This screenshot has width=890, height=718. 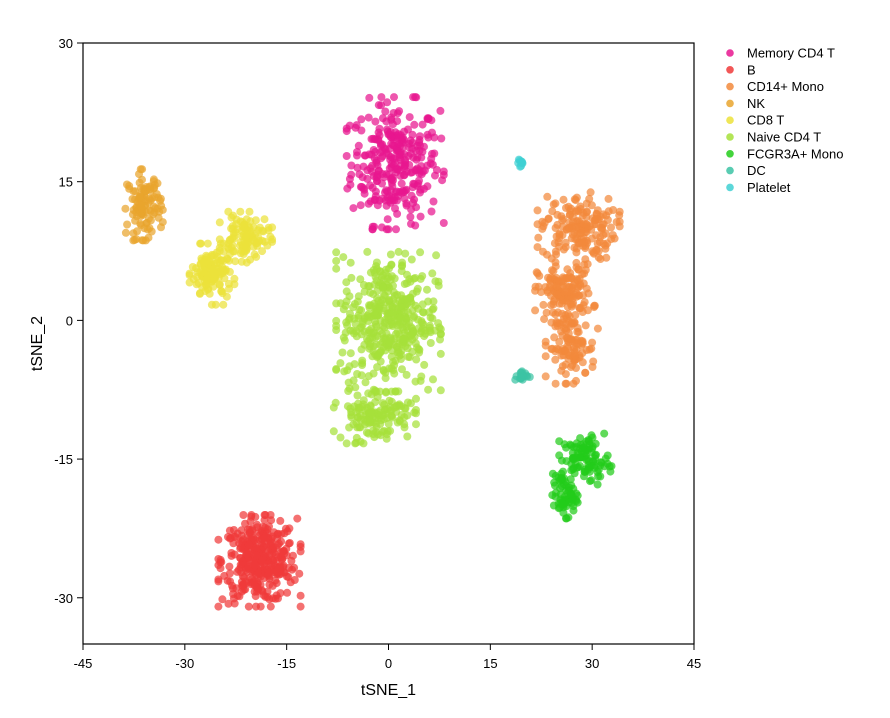 What do you see at coordinates (694, 663) in the screenshot?
I see `x-tick-label: 45` at bounding box center [694, 663].